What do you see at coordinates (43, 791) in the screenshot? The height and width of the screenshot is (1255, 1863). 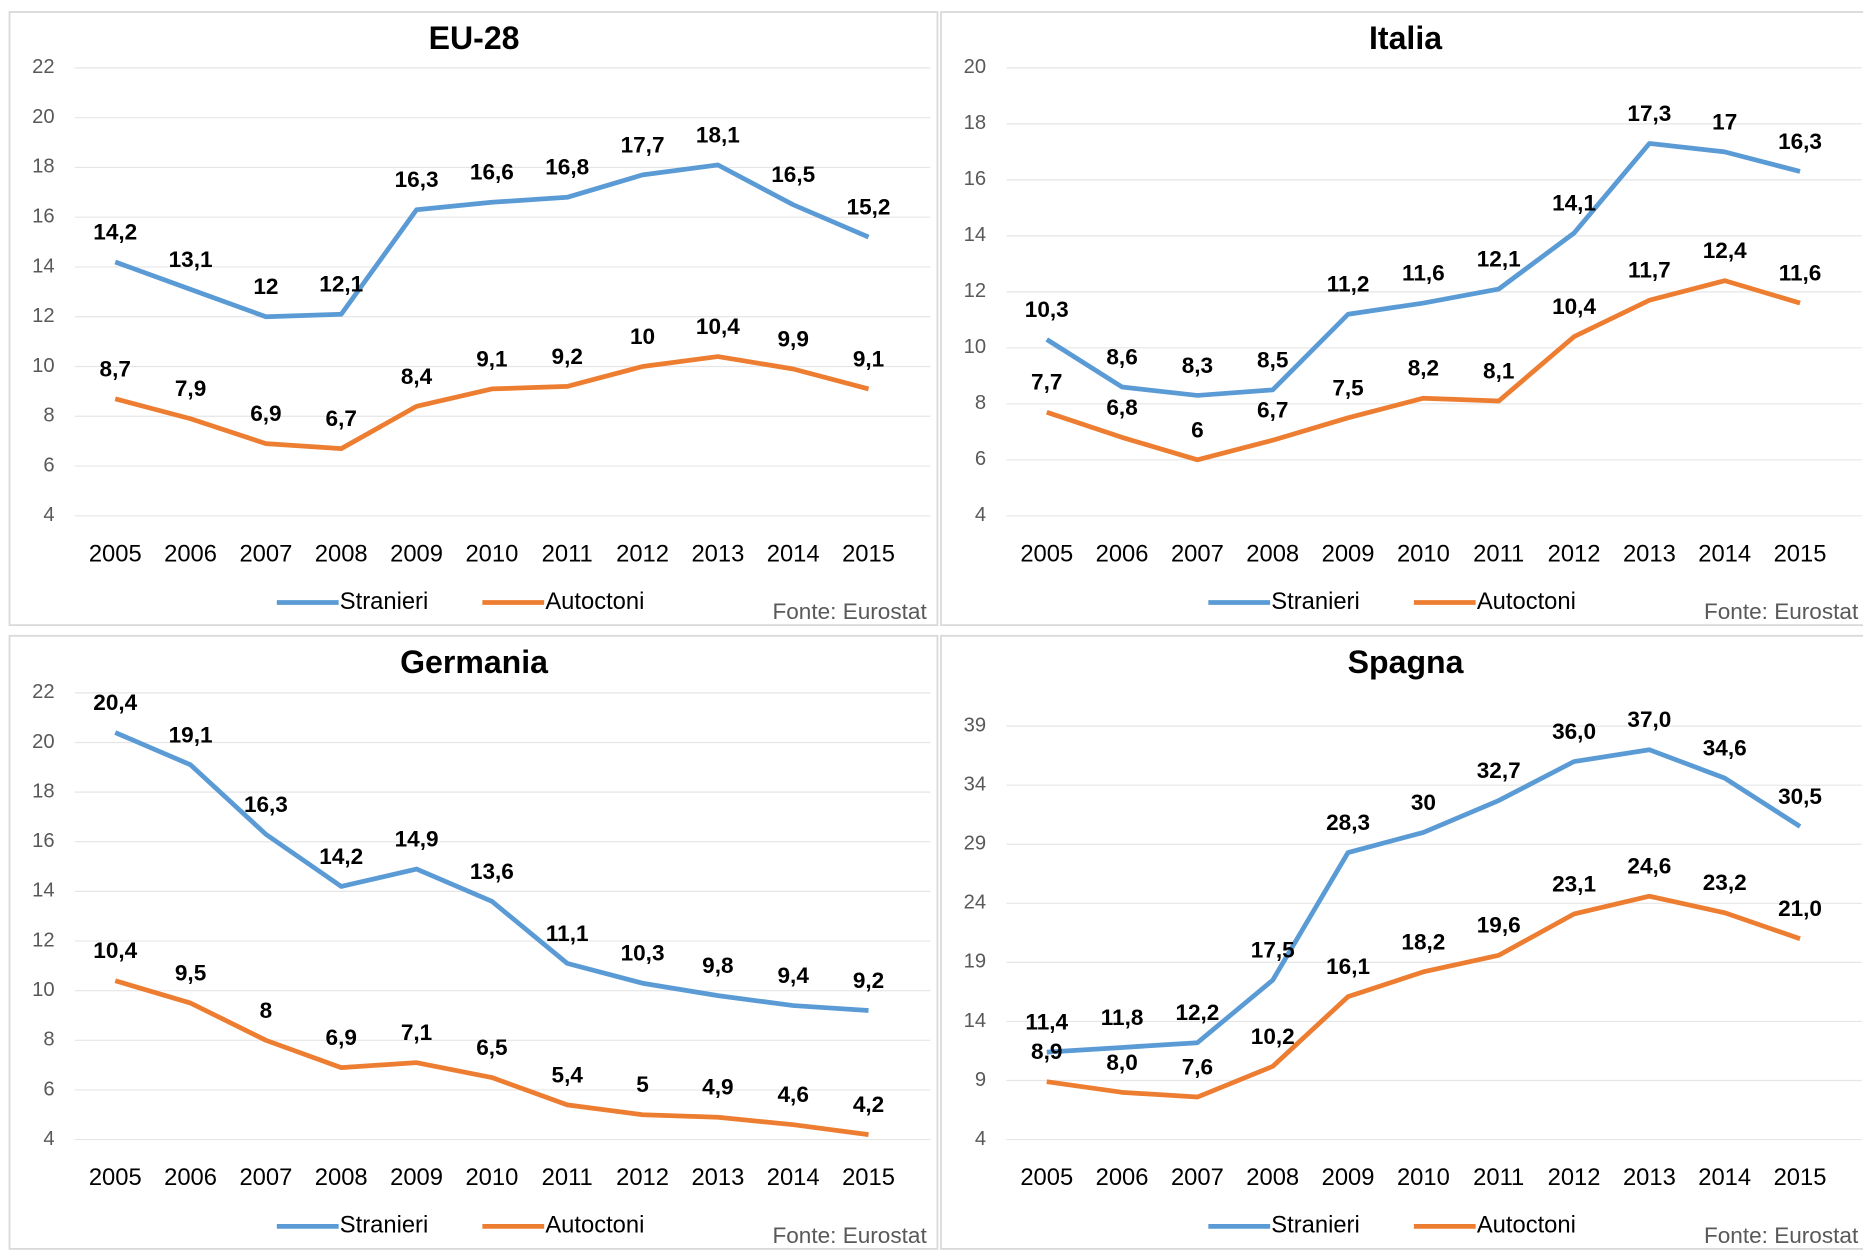 I see `y-tick-label: 18` at bounding box center [43, 791].